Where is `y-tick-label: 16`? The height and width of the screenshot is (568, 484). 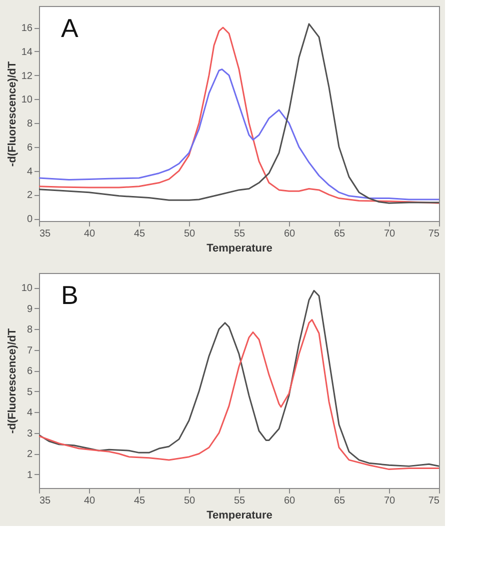 y-tick-label: 16 is located at coordinates (27, 28).